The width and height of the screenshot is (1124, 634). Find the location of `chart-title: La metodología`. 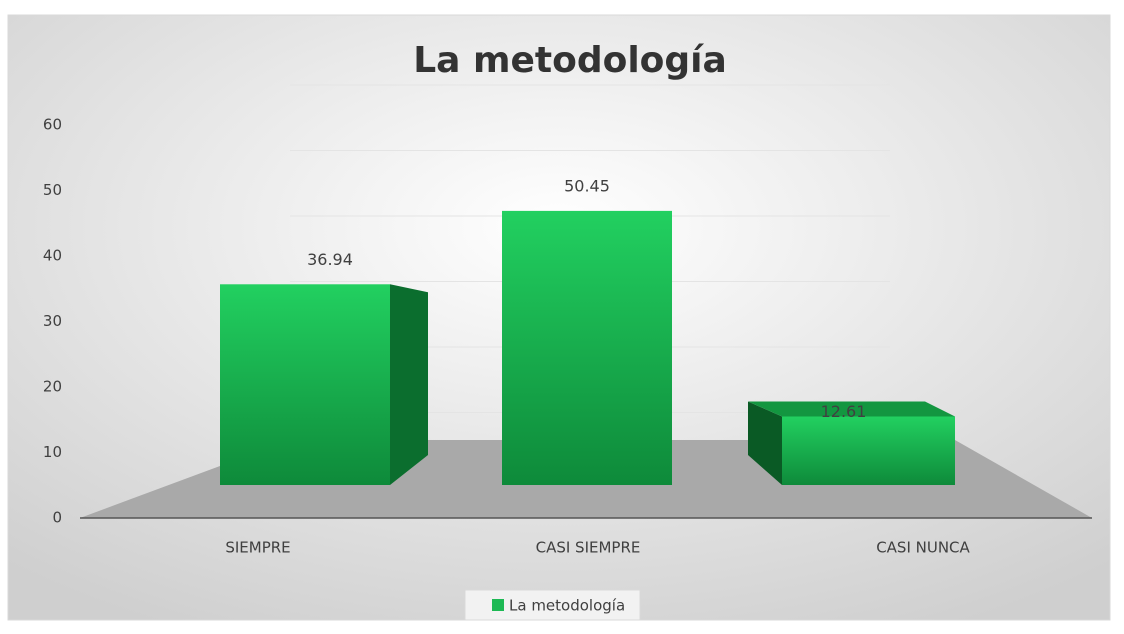

chart-title: La metodología is located at coordinates (570, 60).